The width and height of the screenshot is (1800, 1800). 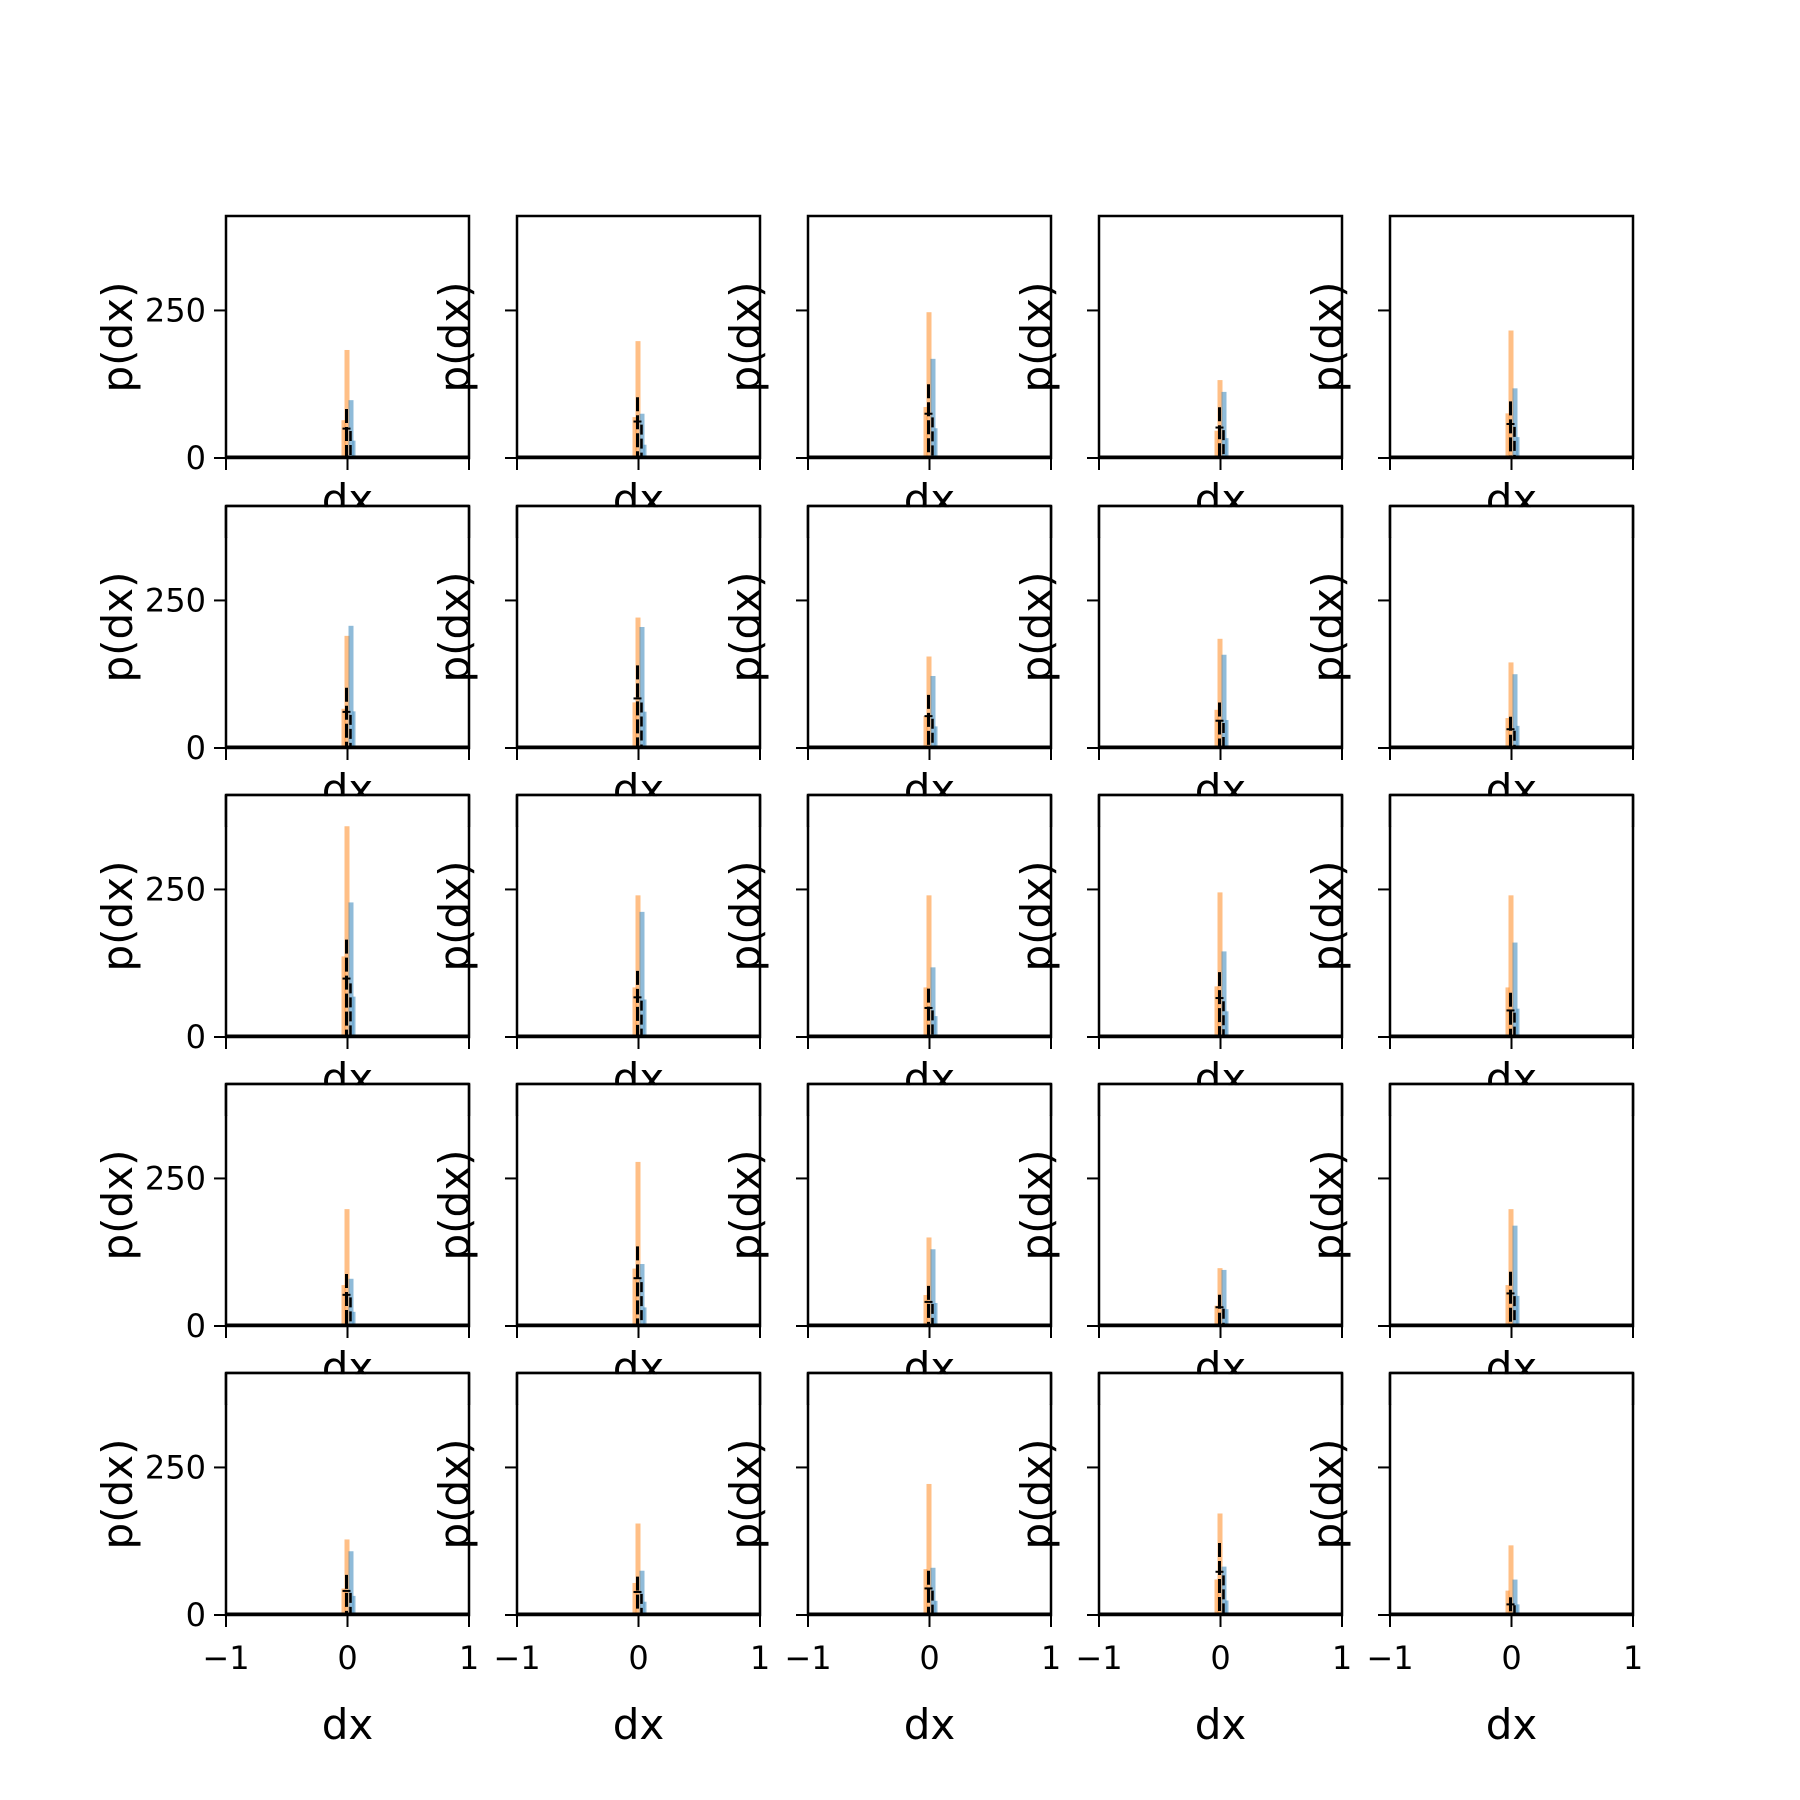 I want to click on subplot-r5-c2: −1 0 1 dx p(dx), so click(x=600, y=1560).